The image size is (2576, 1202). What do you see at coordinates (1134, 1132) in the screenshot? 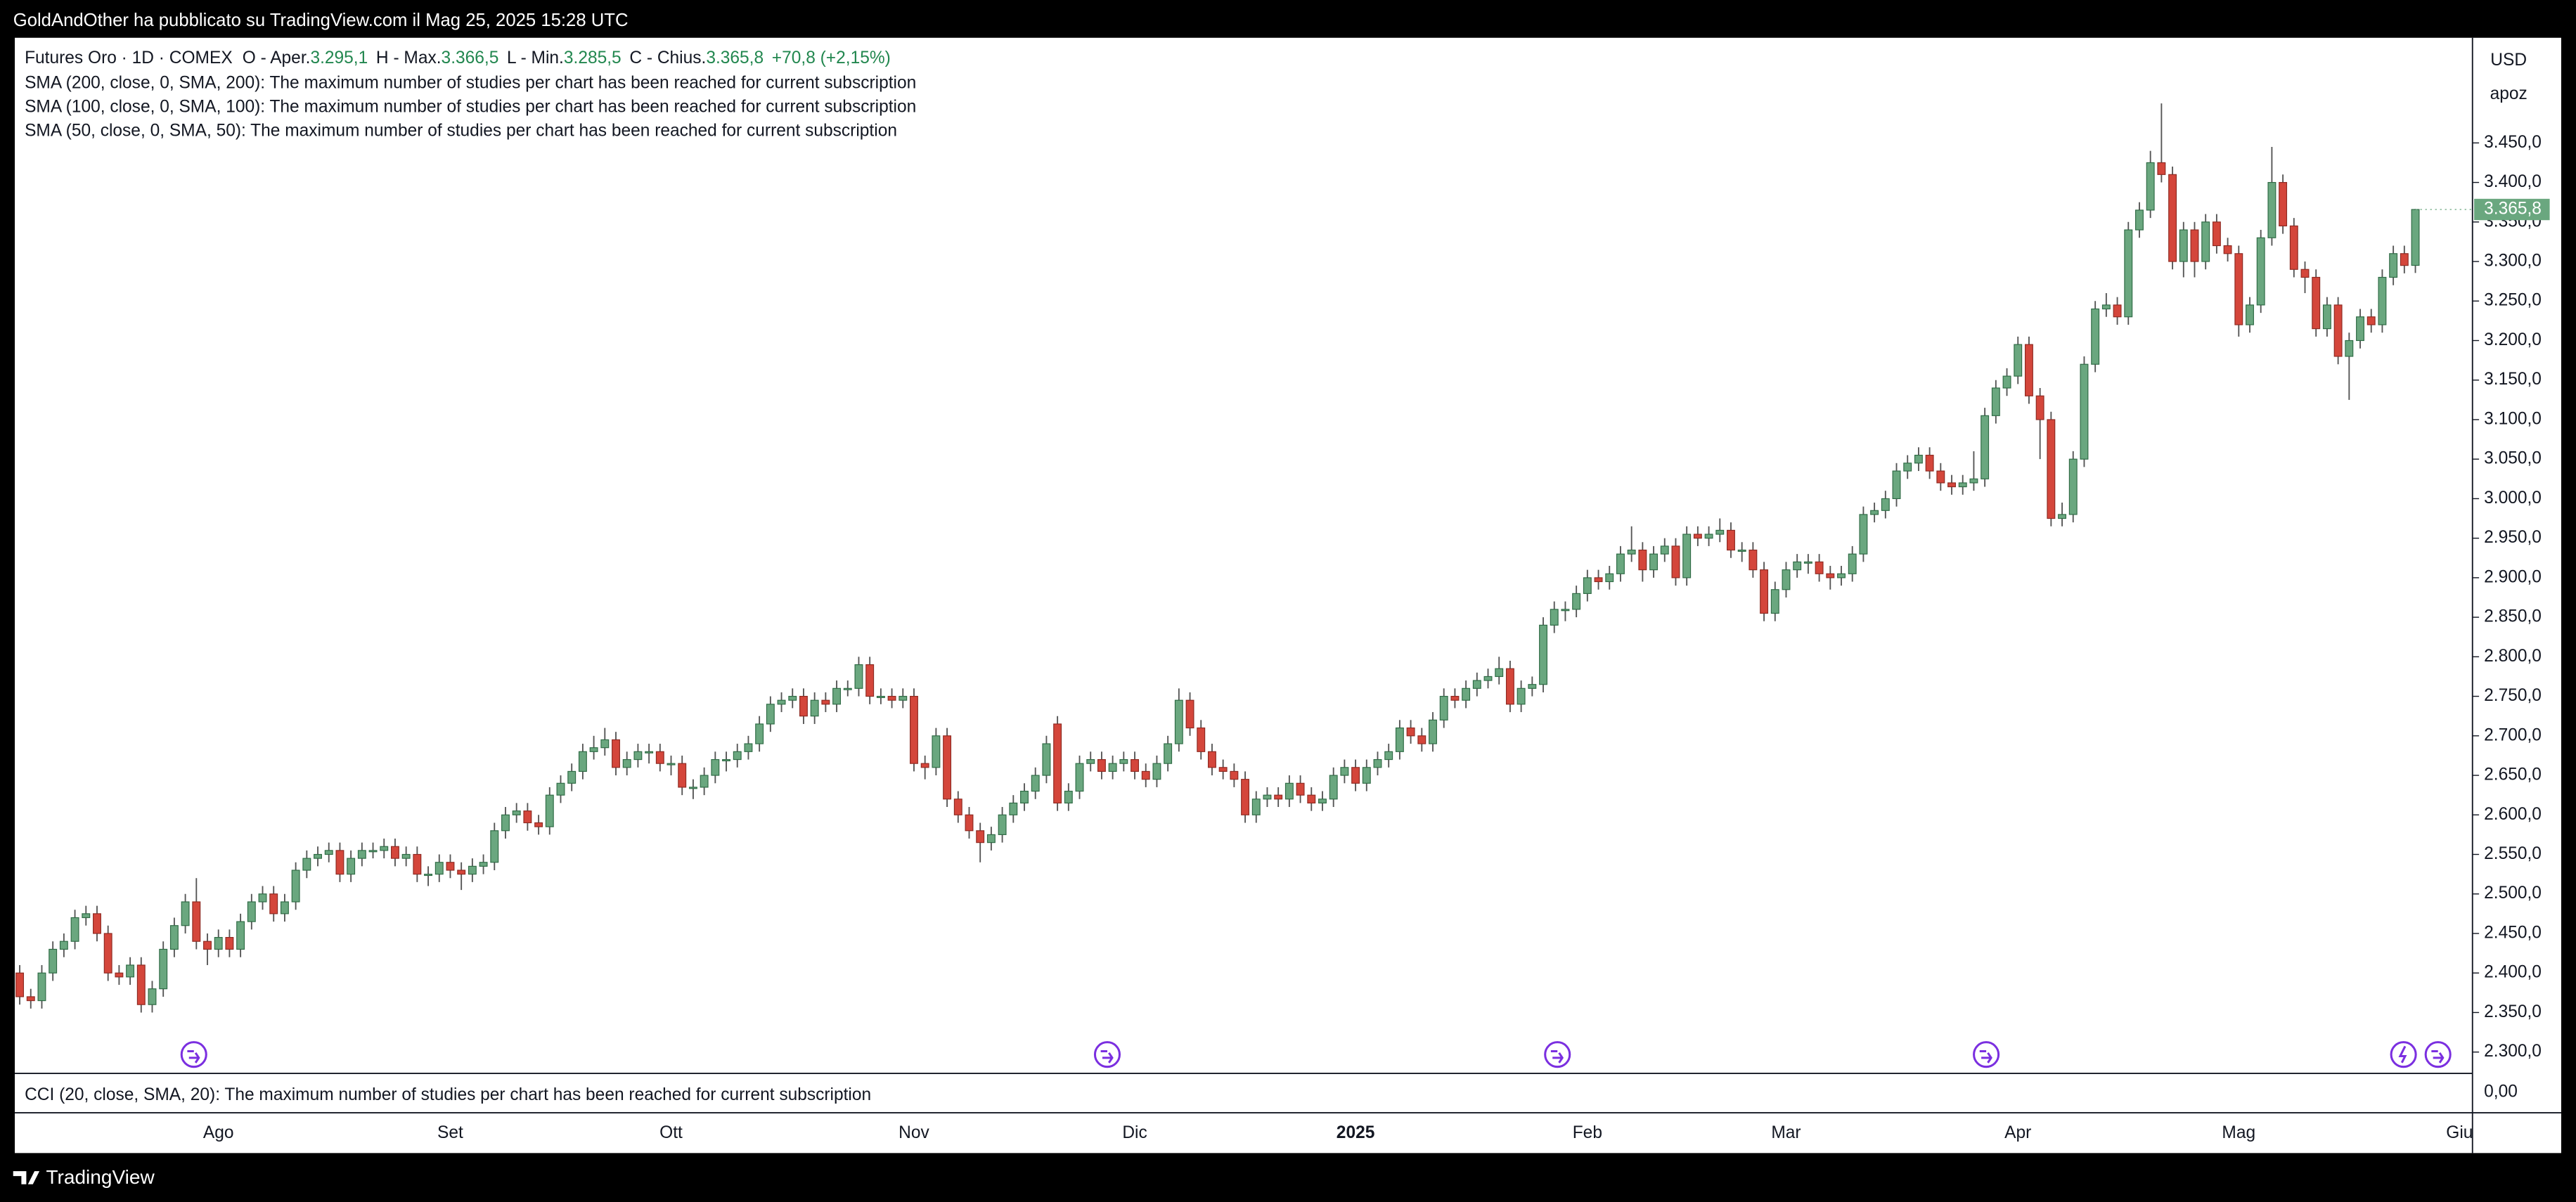
I see `x-tick-label: Dic` at bounding box center [1134, 1132].